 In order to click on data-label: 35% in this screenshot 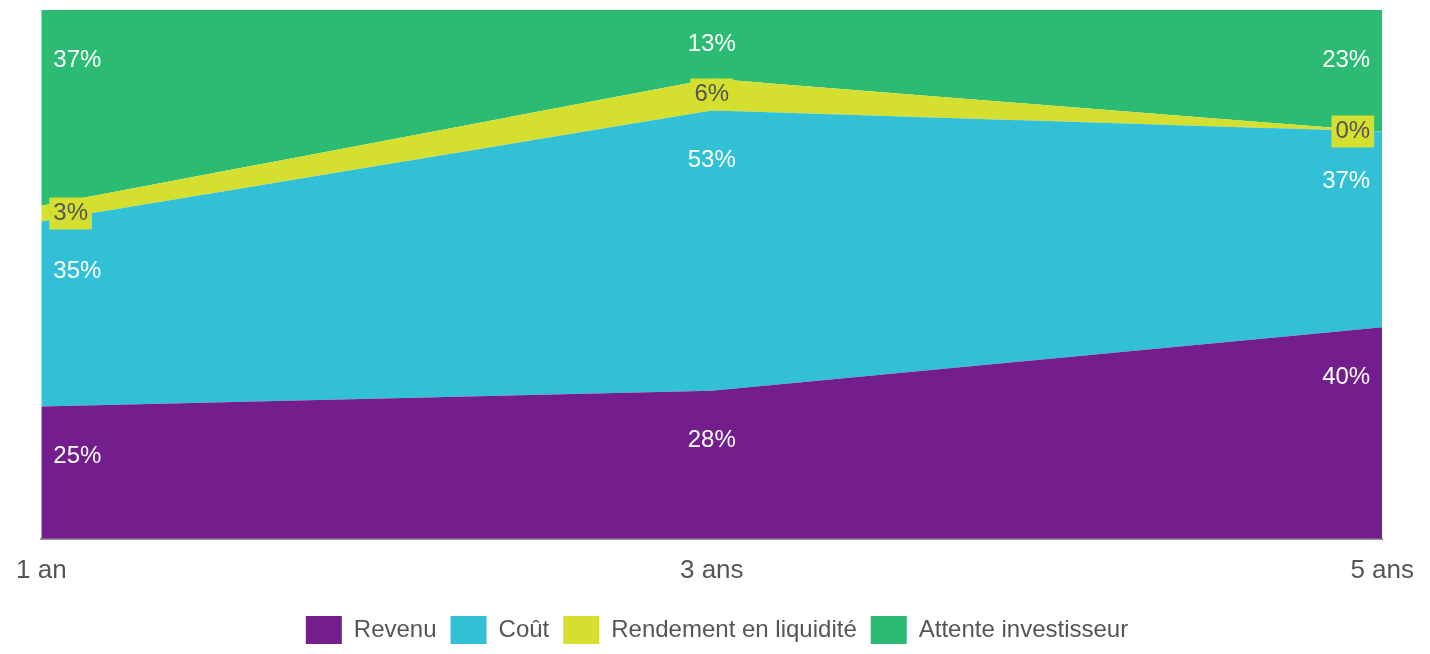, I will do `click(77, 270)`.